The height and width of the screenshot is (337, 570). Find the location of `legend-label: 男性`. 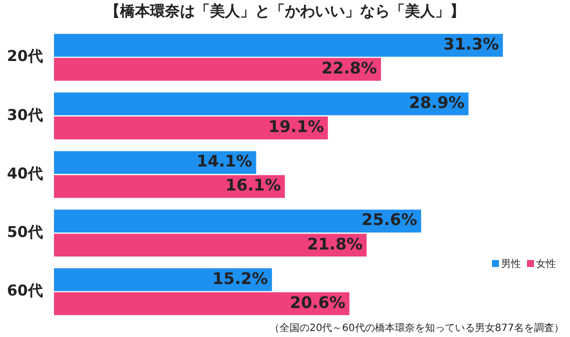

legend-label: 男性 is located at coordinates (510, 264).